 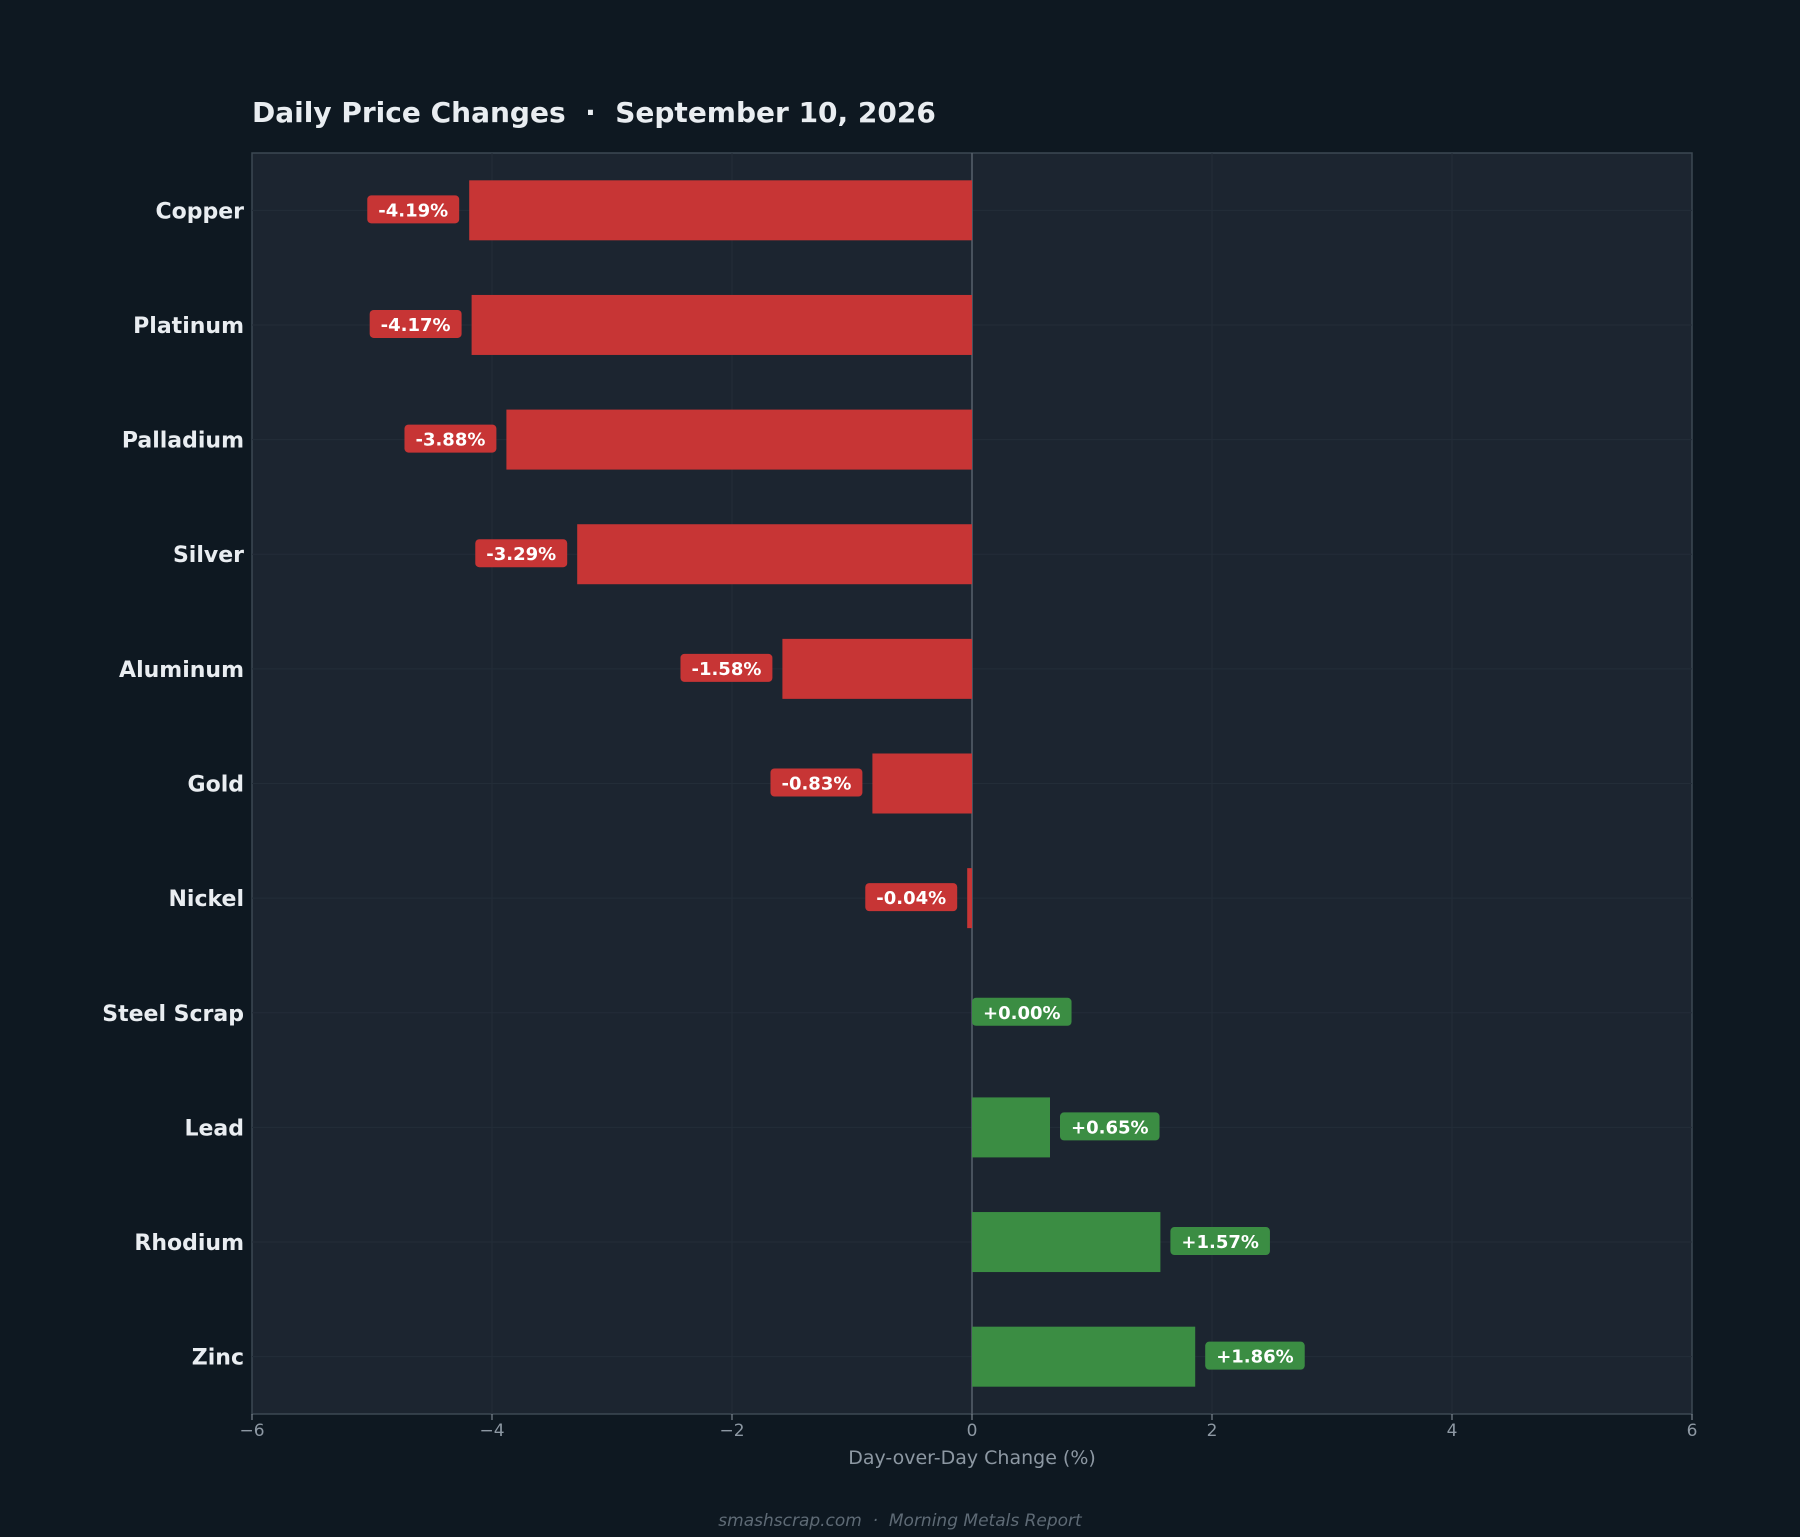 I want to click on x-tick-label: 4, so click(x=1452, y=1431).